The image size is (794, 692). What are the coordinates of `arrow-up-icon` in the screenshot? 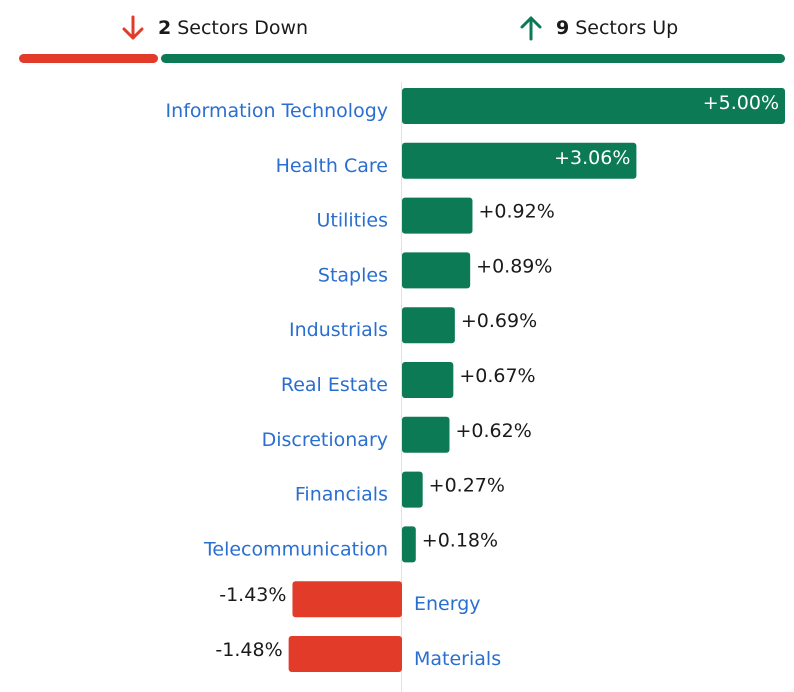 It's located at (531, 28).